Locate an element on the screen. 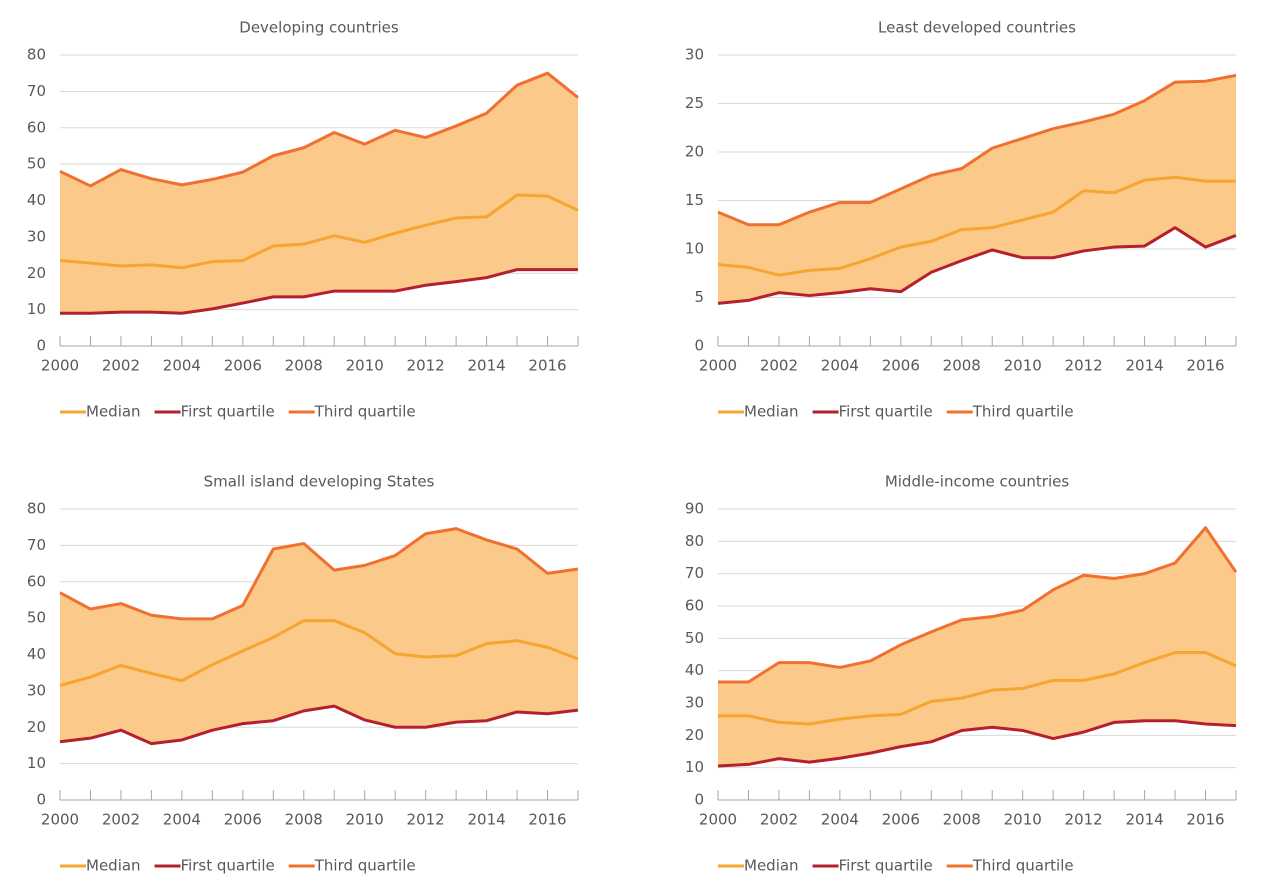  chart-title: Developing countries is located at coordinates (319, 28).